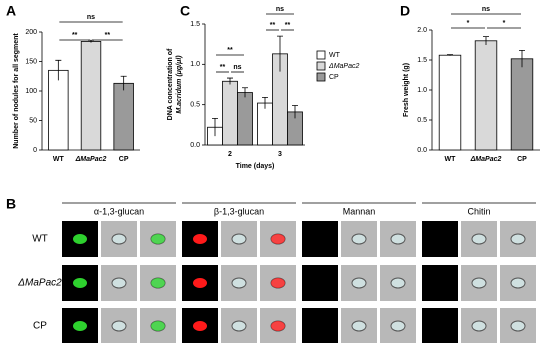 Image resolution: width=550 pixels, height=343 pixels. Describe the element at coordinates (40, 326) in the screenshot. I see `strain-label: CP` at that location.